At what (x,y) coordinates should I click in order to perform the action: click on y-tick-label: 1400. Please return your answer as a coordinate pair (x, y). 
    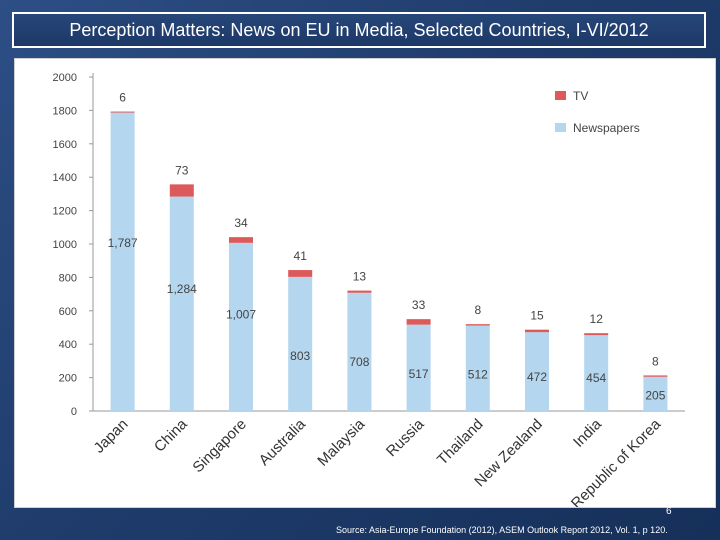
    Looking at the image, I should click on (65, 178).